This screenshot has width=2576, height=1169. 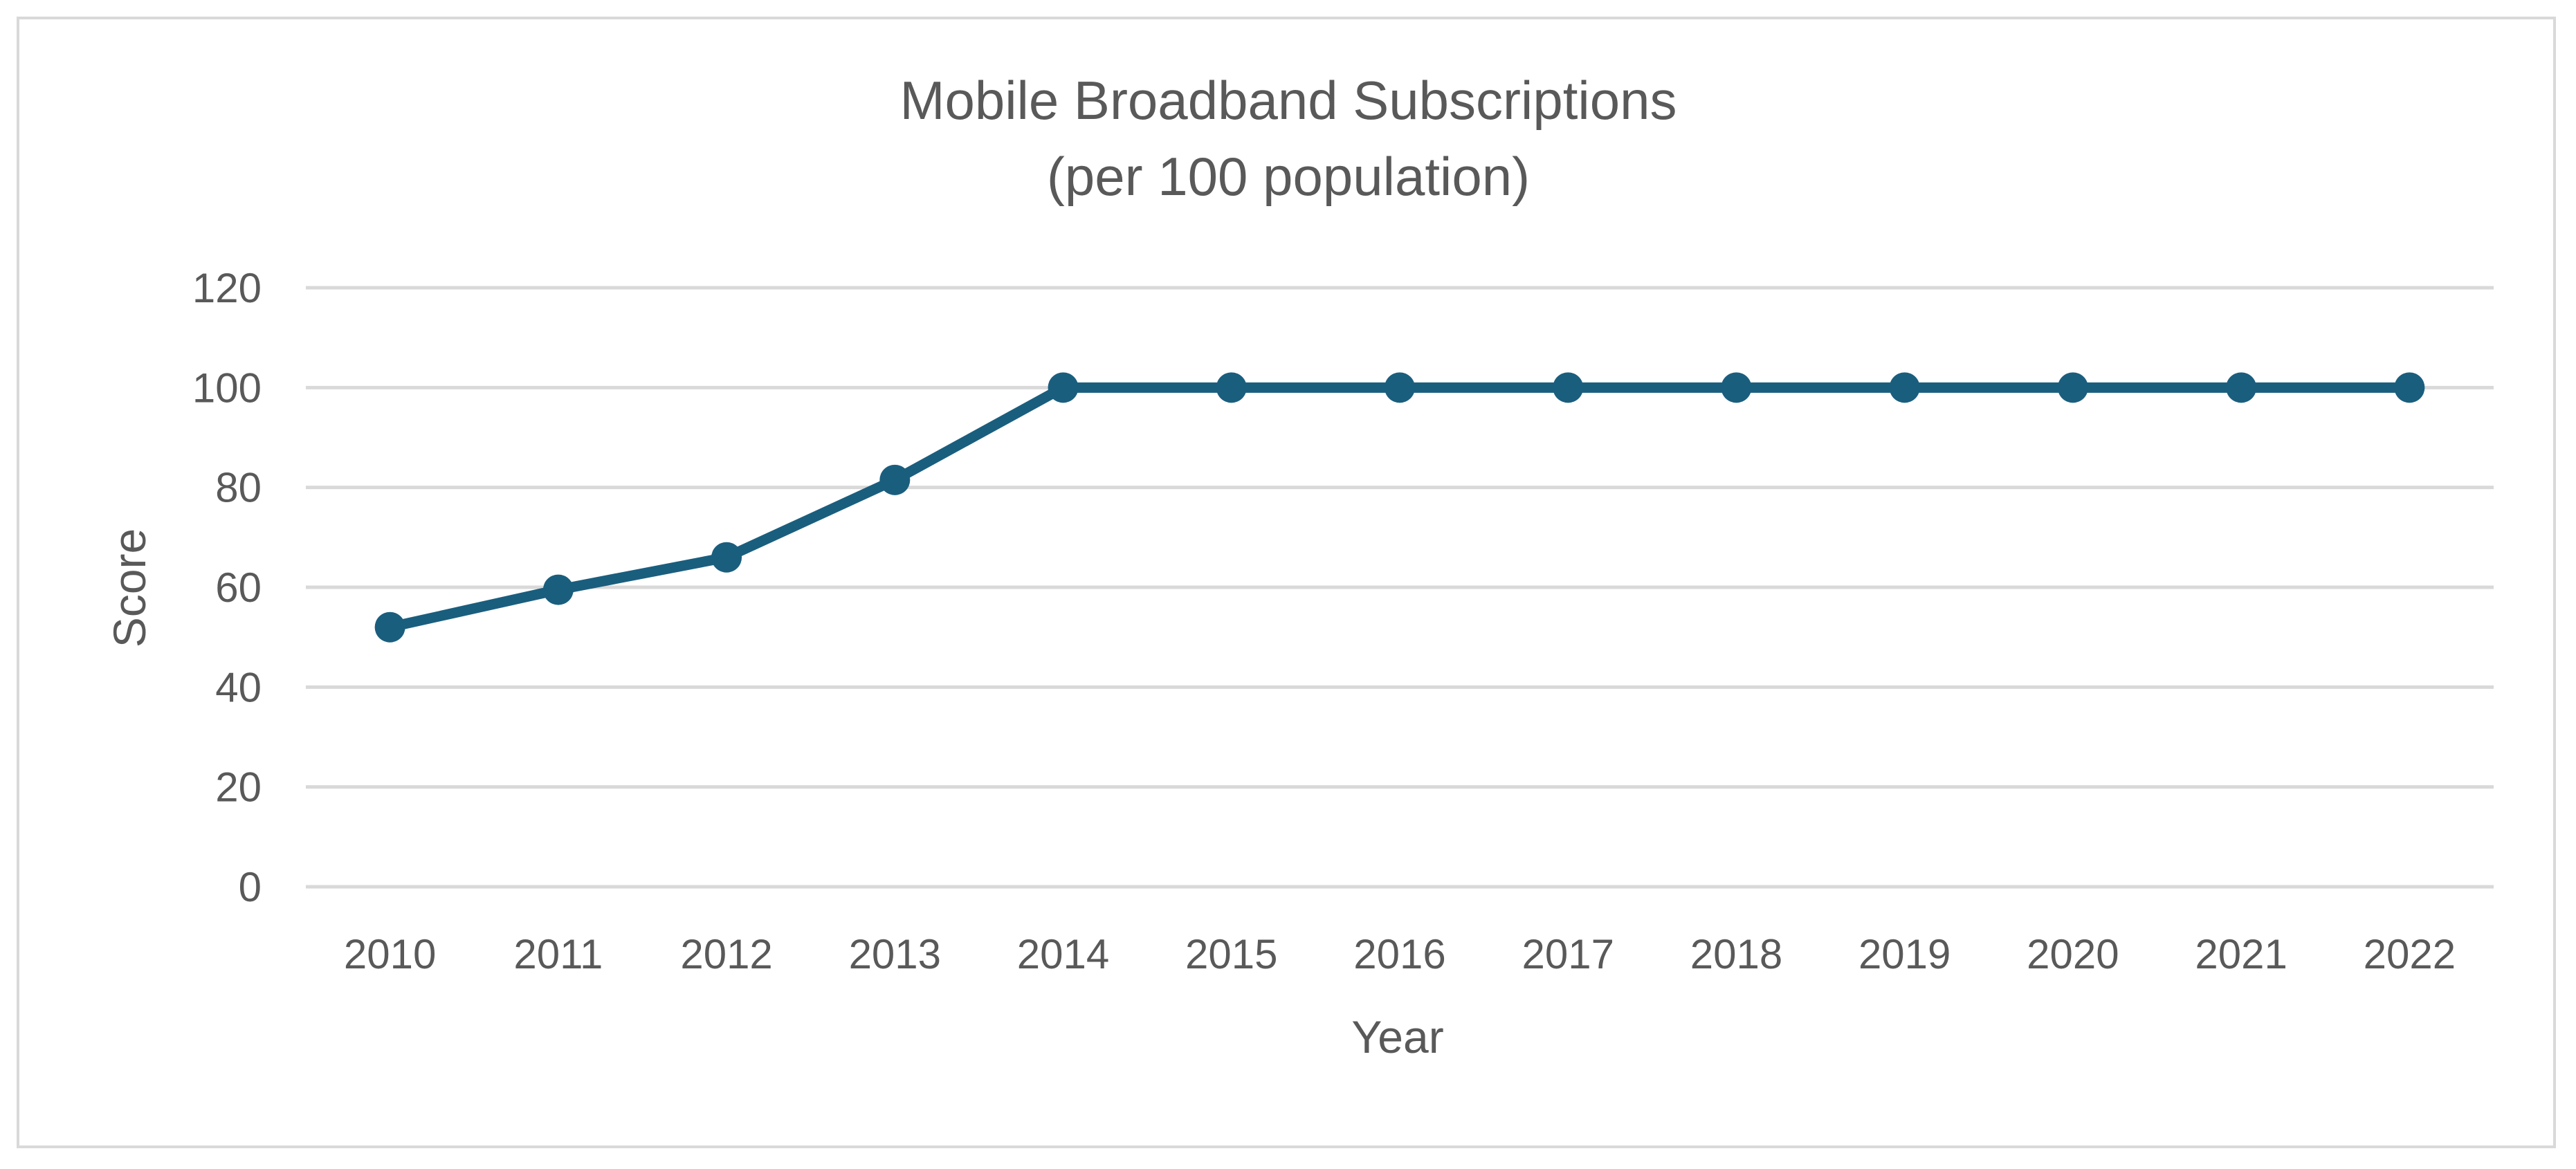 What do you see at coordinates (1063, 954) in the screenshot?
I see `x-tick-label-2014: 2014` at bounding box center [1063, 954].